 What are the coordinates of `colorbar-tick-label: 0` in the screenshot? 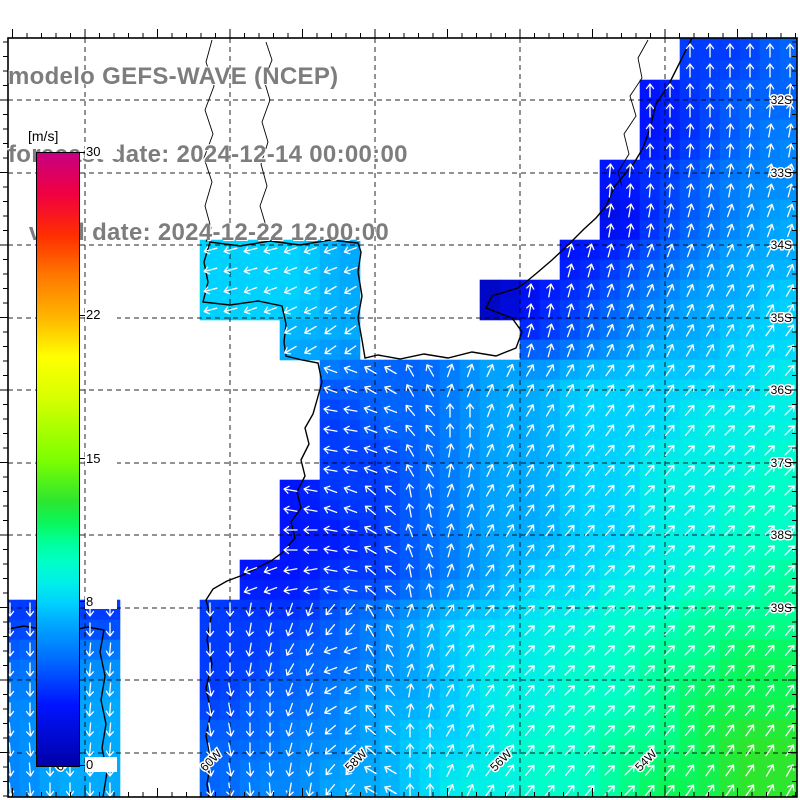 It's located at (101, 764).